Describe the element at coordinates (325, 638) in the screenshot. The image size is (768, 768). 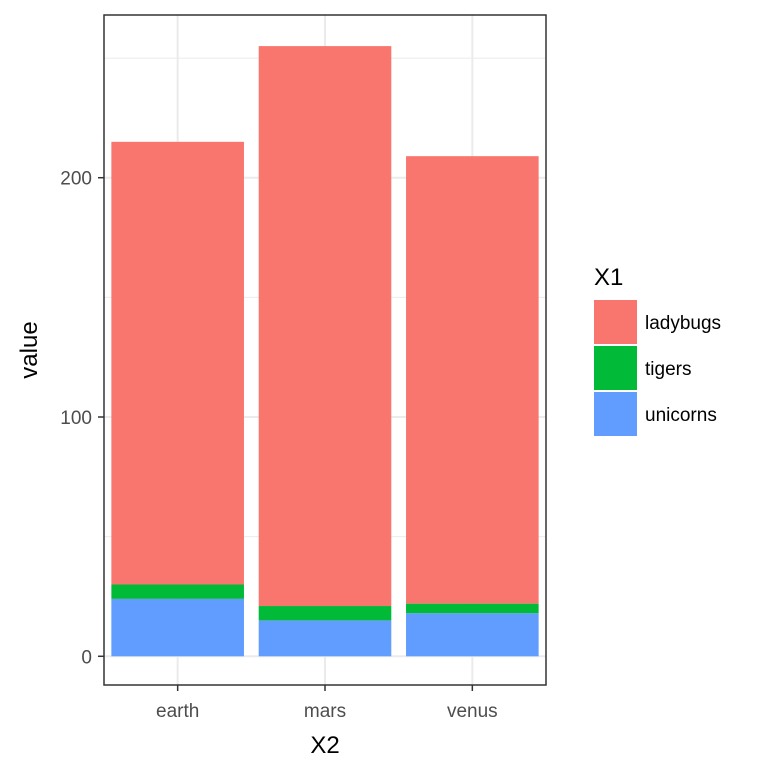
I see `bar-mars-unicorns` at that location.